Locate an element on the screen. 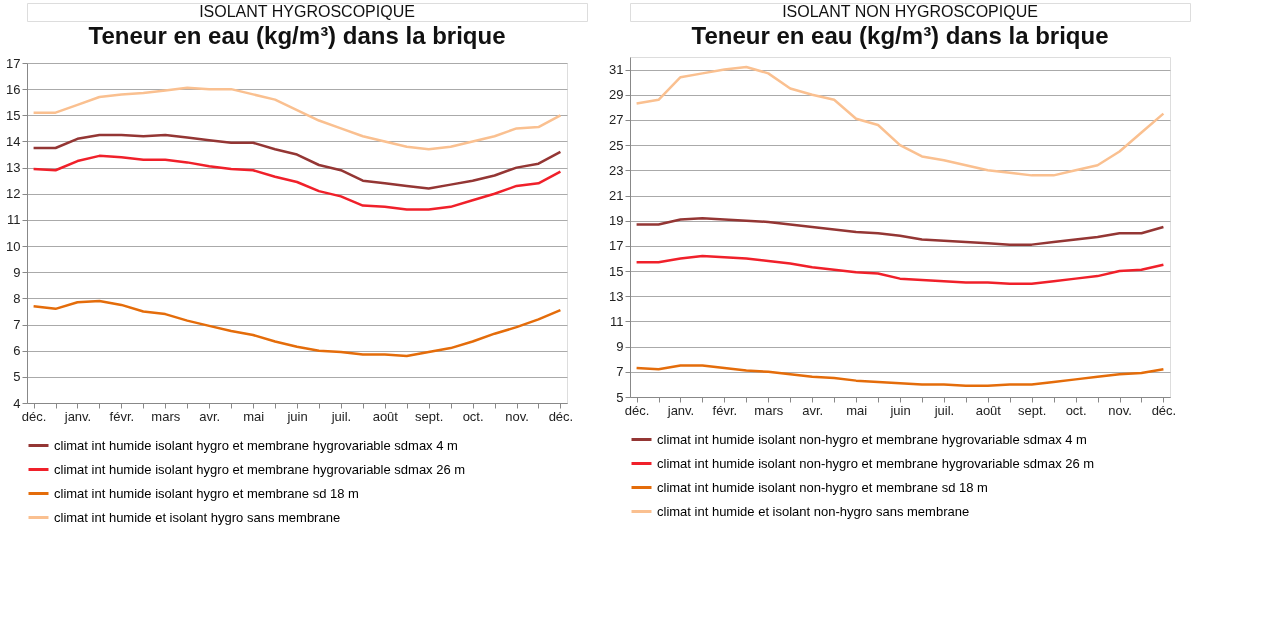 This screenshot has width=1284, height=630. text: ISOLANT NON HYGROSCOPIQUE is located at coordinates (910, 11).